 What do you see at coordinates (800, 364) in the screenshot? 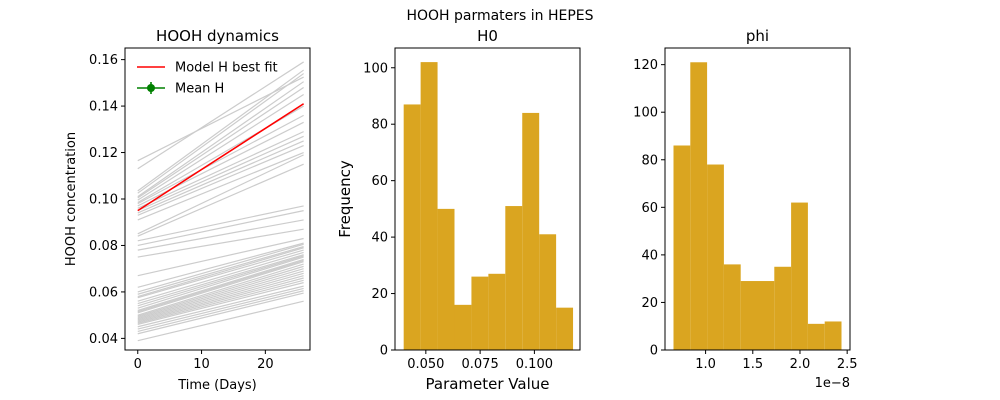
I see `x-tick-label: 2.0` at bounding box center [800, 364].